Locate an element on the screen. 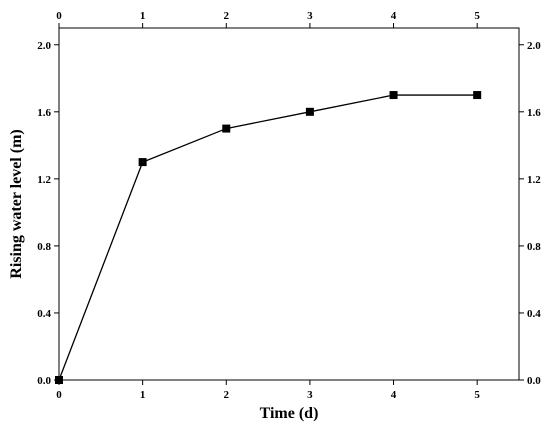 The image size is (550, 435). y-tick-label-left: 1.2 is located at coordinates (44, 180).